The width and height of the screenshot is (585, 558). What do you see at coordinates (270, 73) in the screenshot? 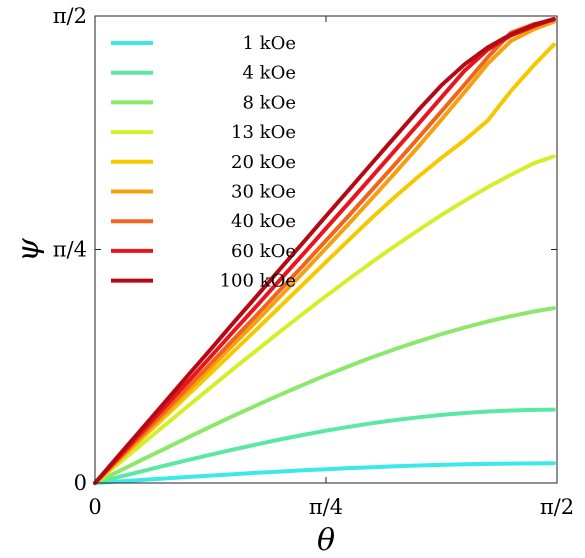
I see `legend-label-1: 4 kOe` at bounding box center [270, 73].